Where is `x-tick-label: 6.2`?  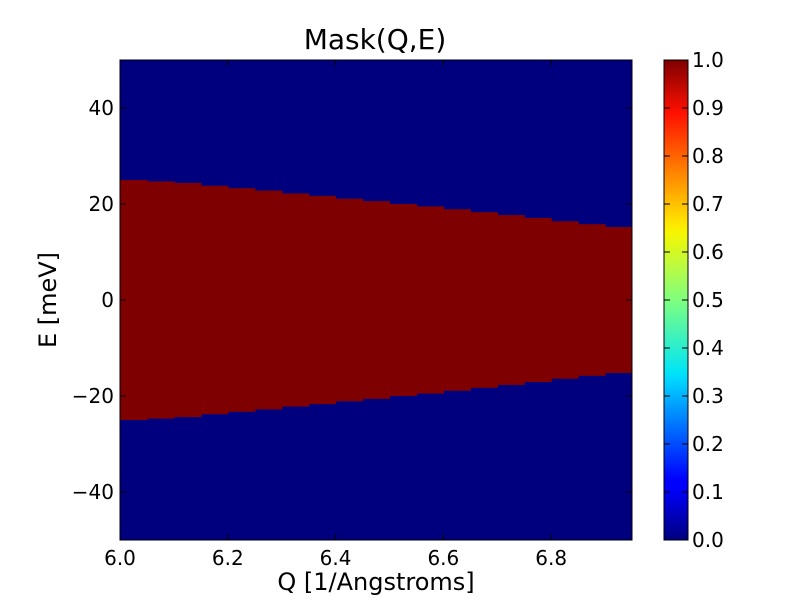
x-tick-label: 6.2 is located at coordinates (228, 558).